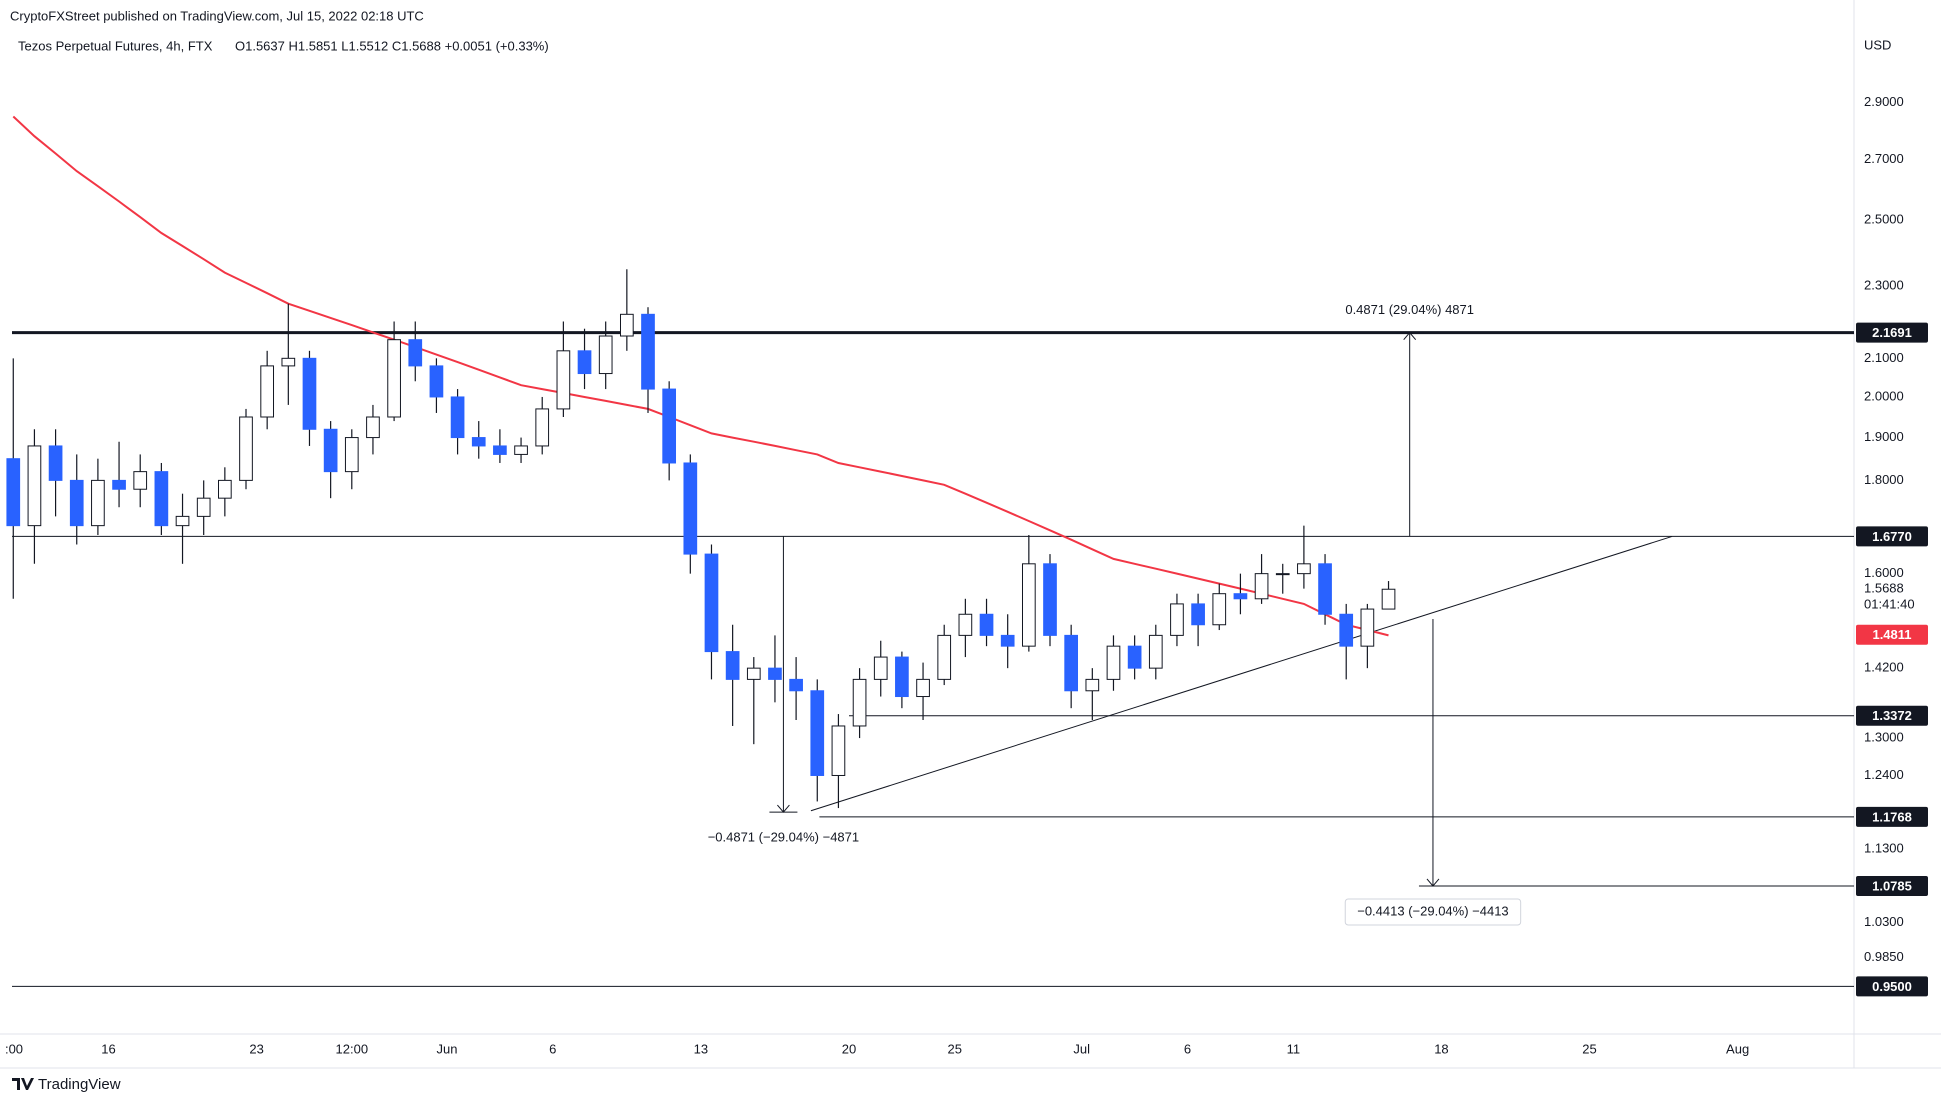  I want to click on measure-label: −0.4413 (−29.04%) −4413, so click(1432, 910).